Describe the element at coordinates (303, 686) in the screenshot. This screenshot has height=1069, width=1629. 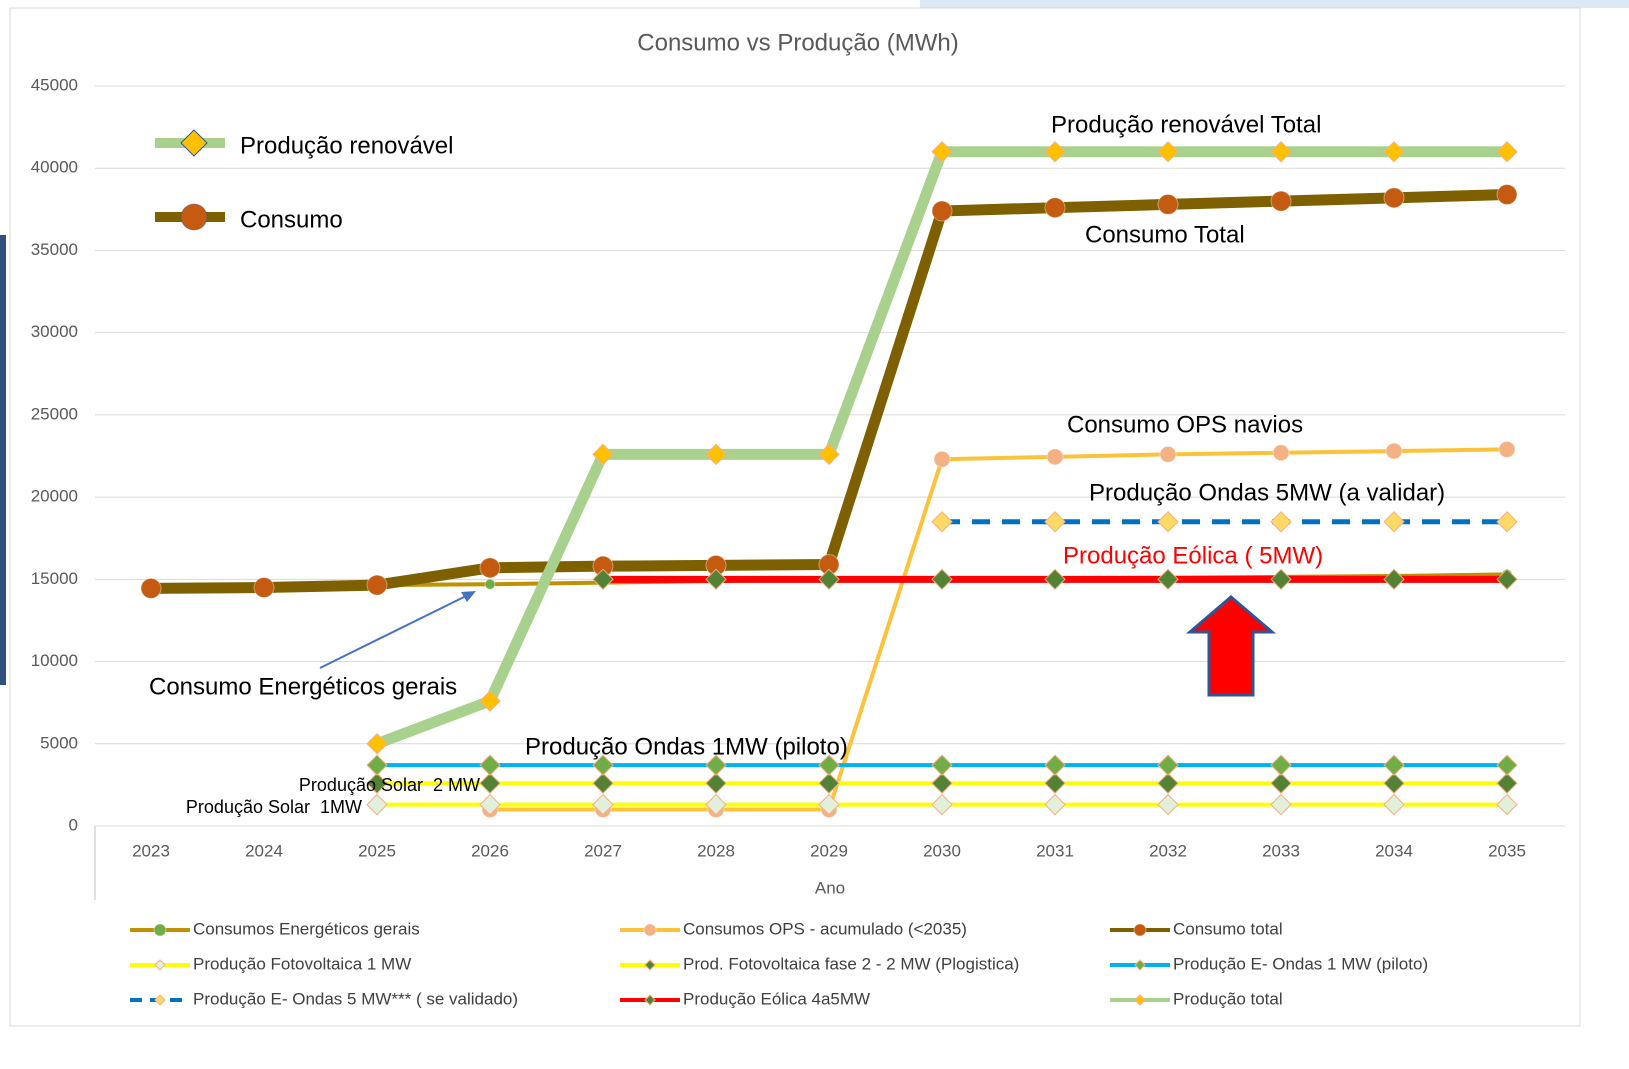
I see `annotation: Consumo Energéticos gerais` at that location.